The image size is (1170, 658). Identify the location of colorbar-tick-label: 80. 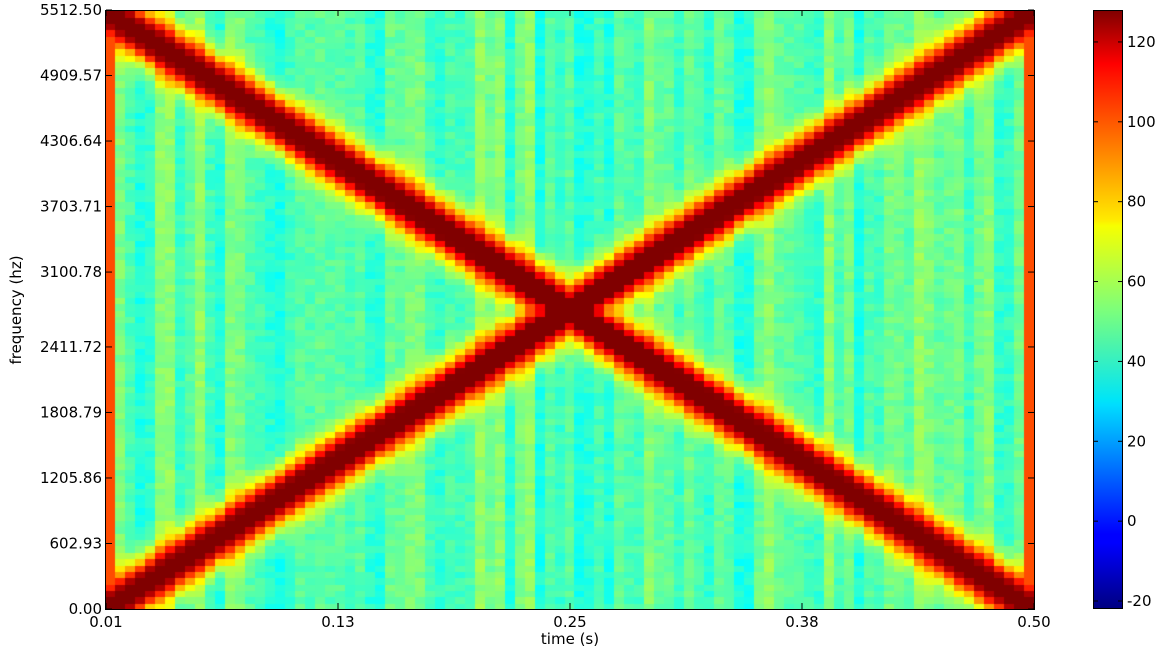
(1136, 202).